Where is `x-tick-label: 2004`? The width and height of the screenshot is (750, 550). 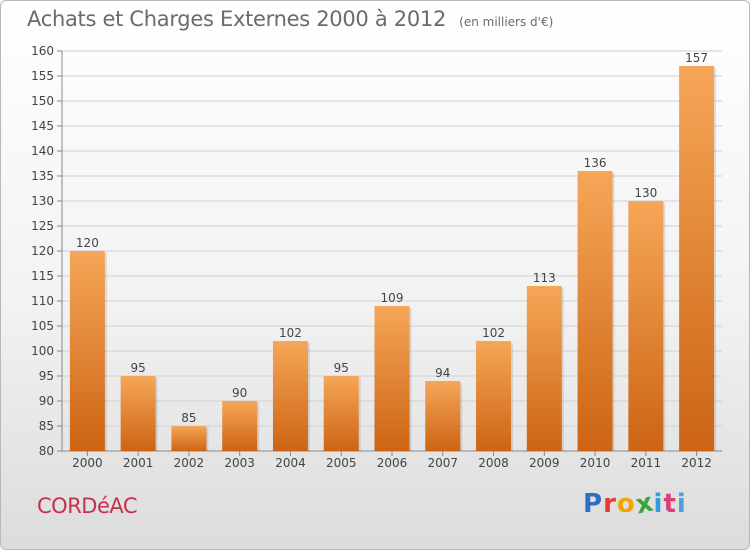 x-tick-label: 2004 is located at coordinates (290, 463).